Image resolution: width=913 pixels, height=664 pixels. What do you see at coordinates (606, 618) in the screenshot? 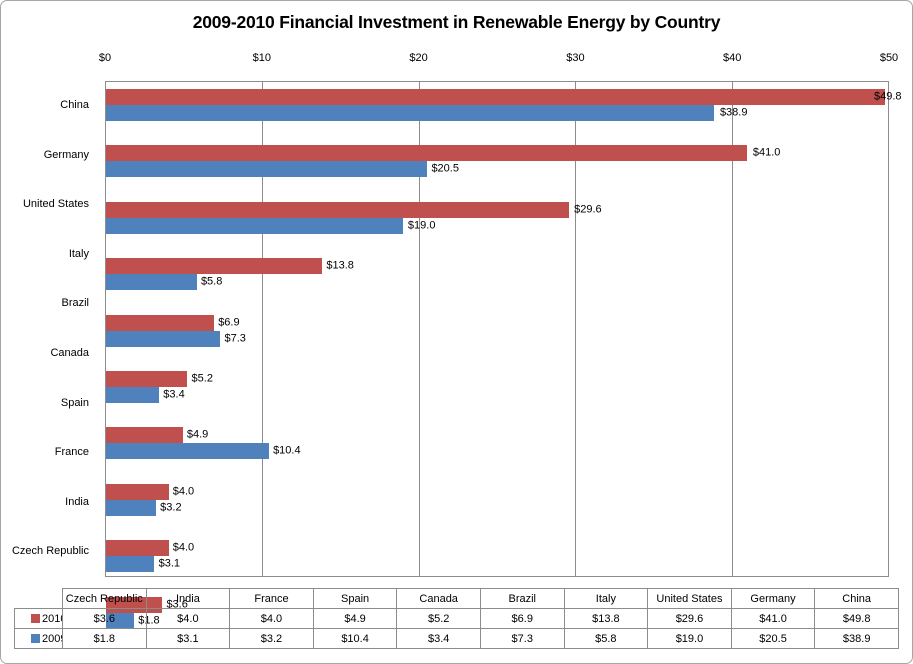
I see `table-value-2010-italy: $13.8` at bounding box center [606, 618].